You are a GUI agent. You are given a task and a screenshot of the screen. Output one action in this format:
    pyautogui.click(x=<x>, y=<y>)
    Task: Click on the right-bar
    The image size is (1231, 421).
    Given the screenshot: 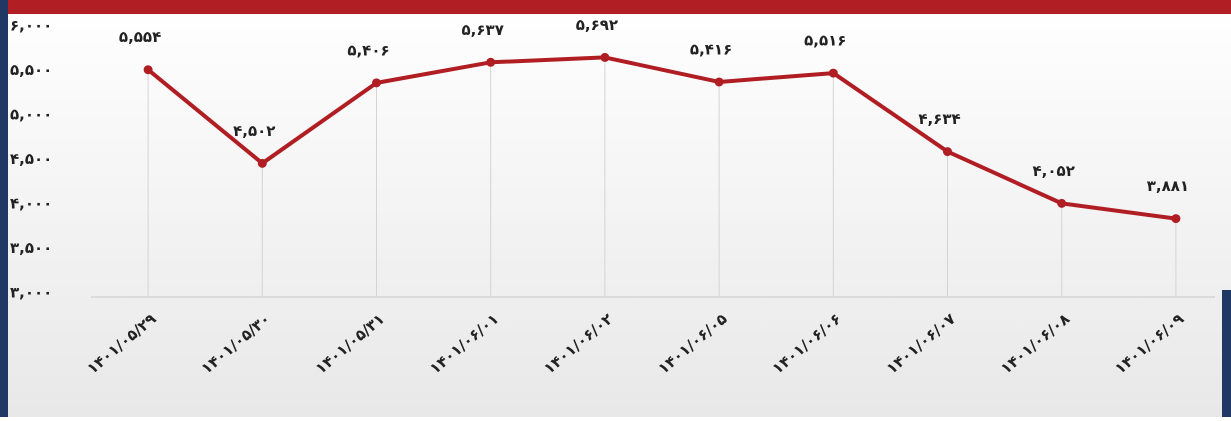 What is the action you would take?
    pyautogui.click(x=1226, y=353)
    